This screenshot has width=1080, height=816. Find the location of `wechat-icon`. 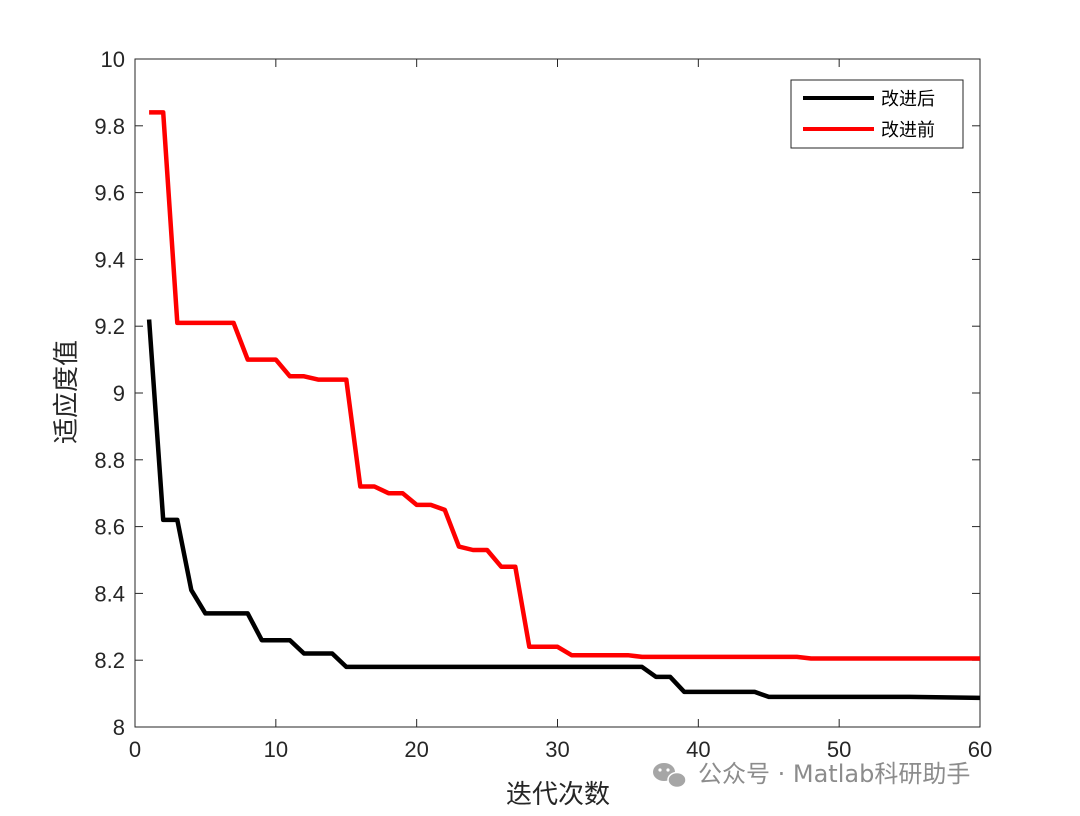

wechat-icon is located at coordinates (670, 776).